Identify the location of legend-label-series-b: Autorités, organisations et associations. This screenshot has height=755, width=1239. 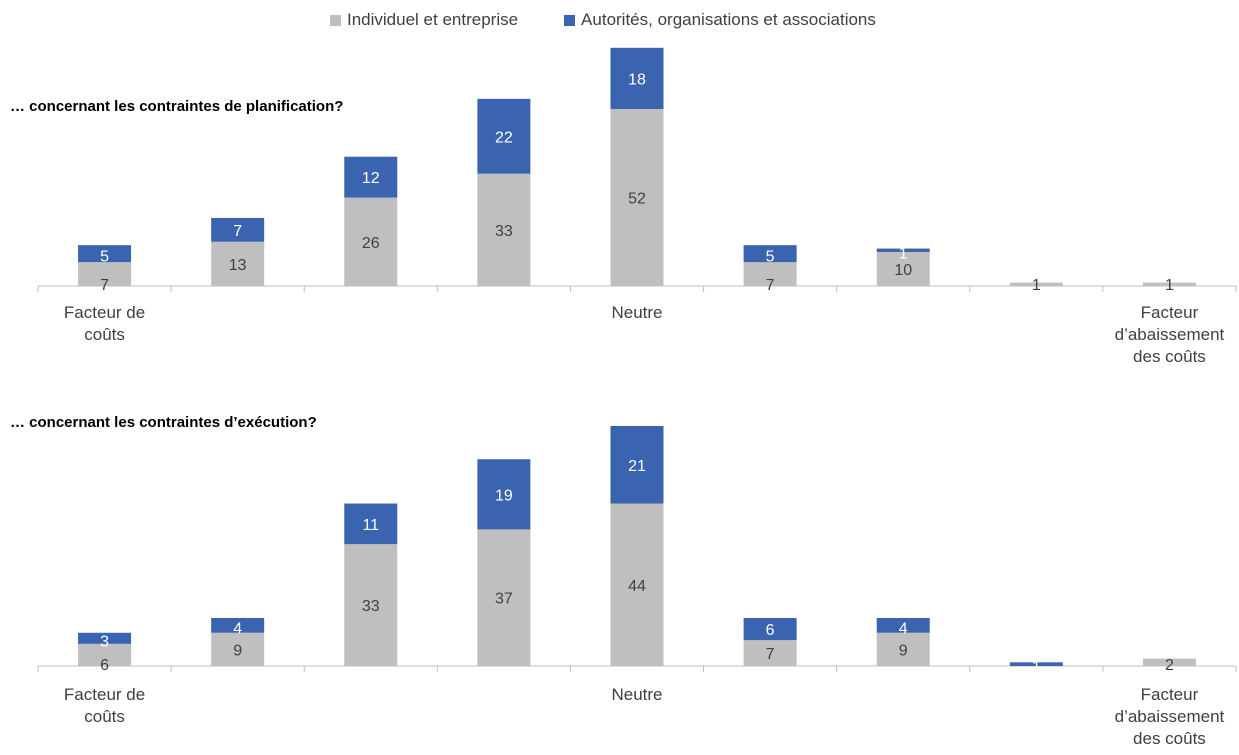
(728, 19).